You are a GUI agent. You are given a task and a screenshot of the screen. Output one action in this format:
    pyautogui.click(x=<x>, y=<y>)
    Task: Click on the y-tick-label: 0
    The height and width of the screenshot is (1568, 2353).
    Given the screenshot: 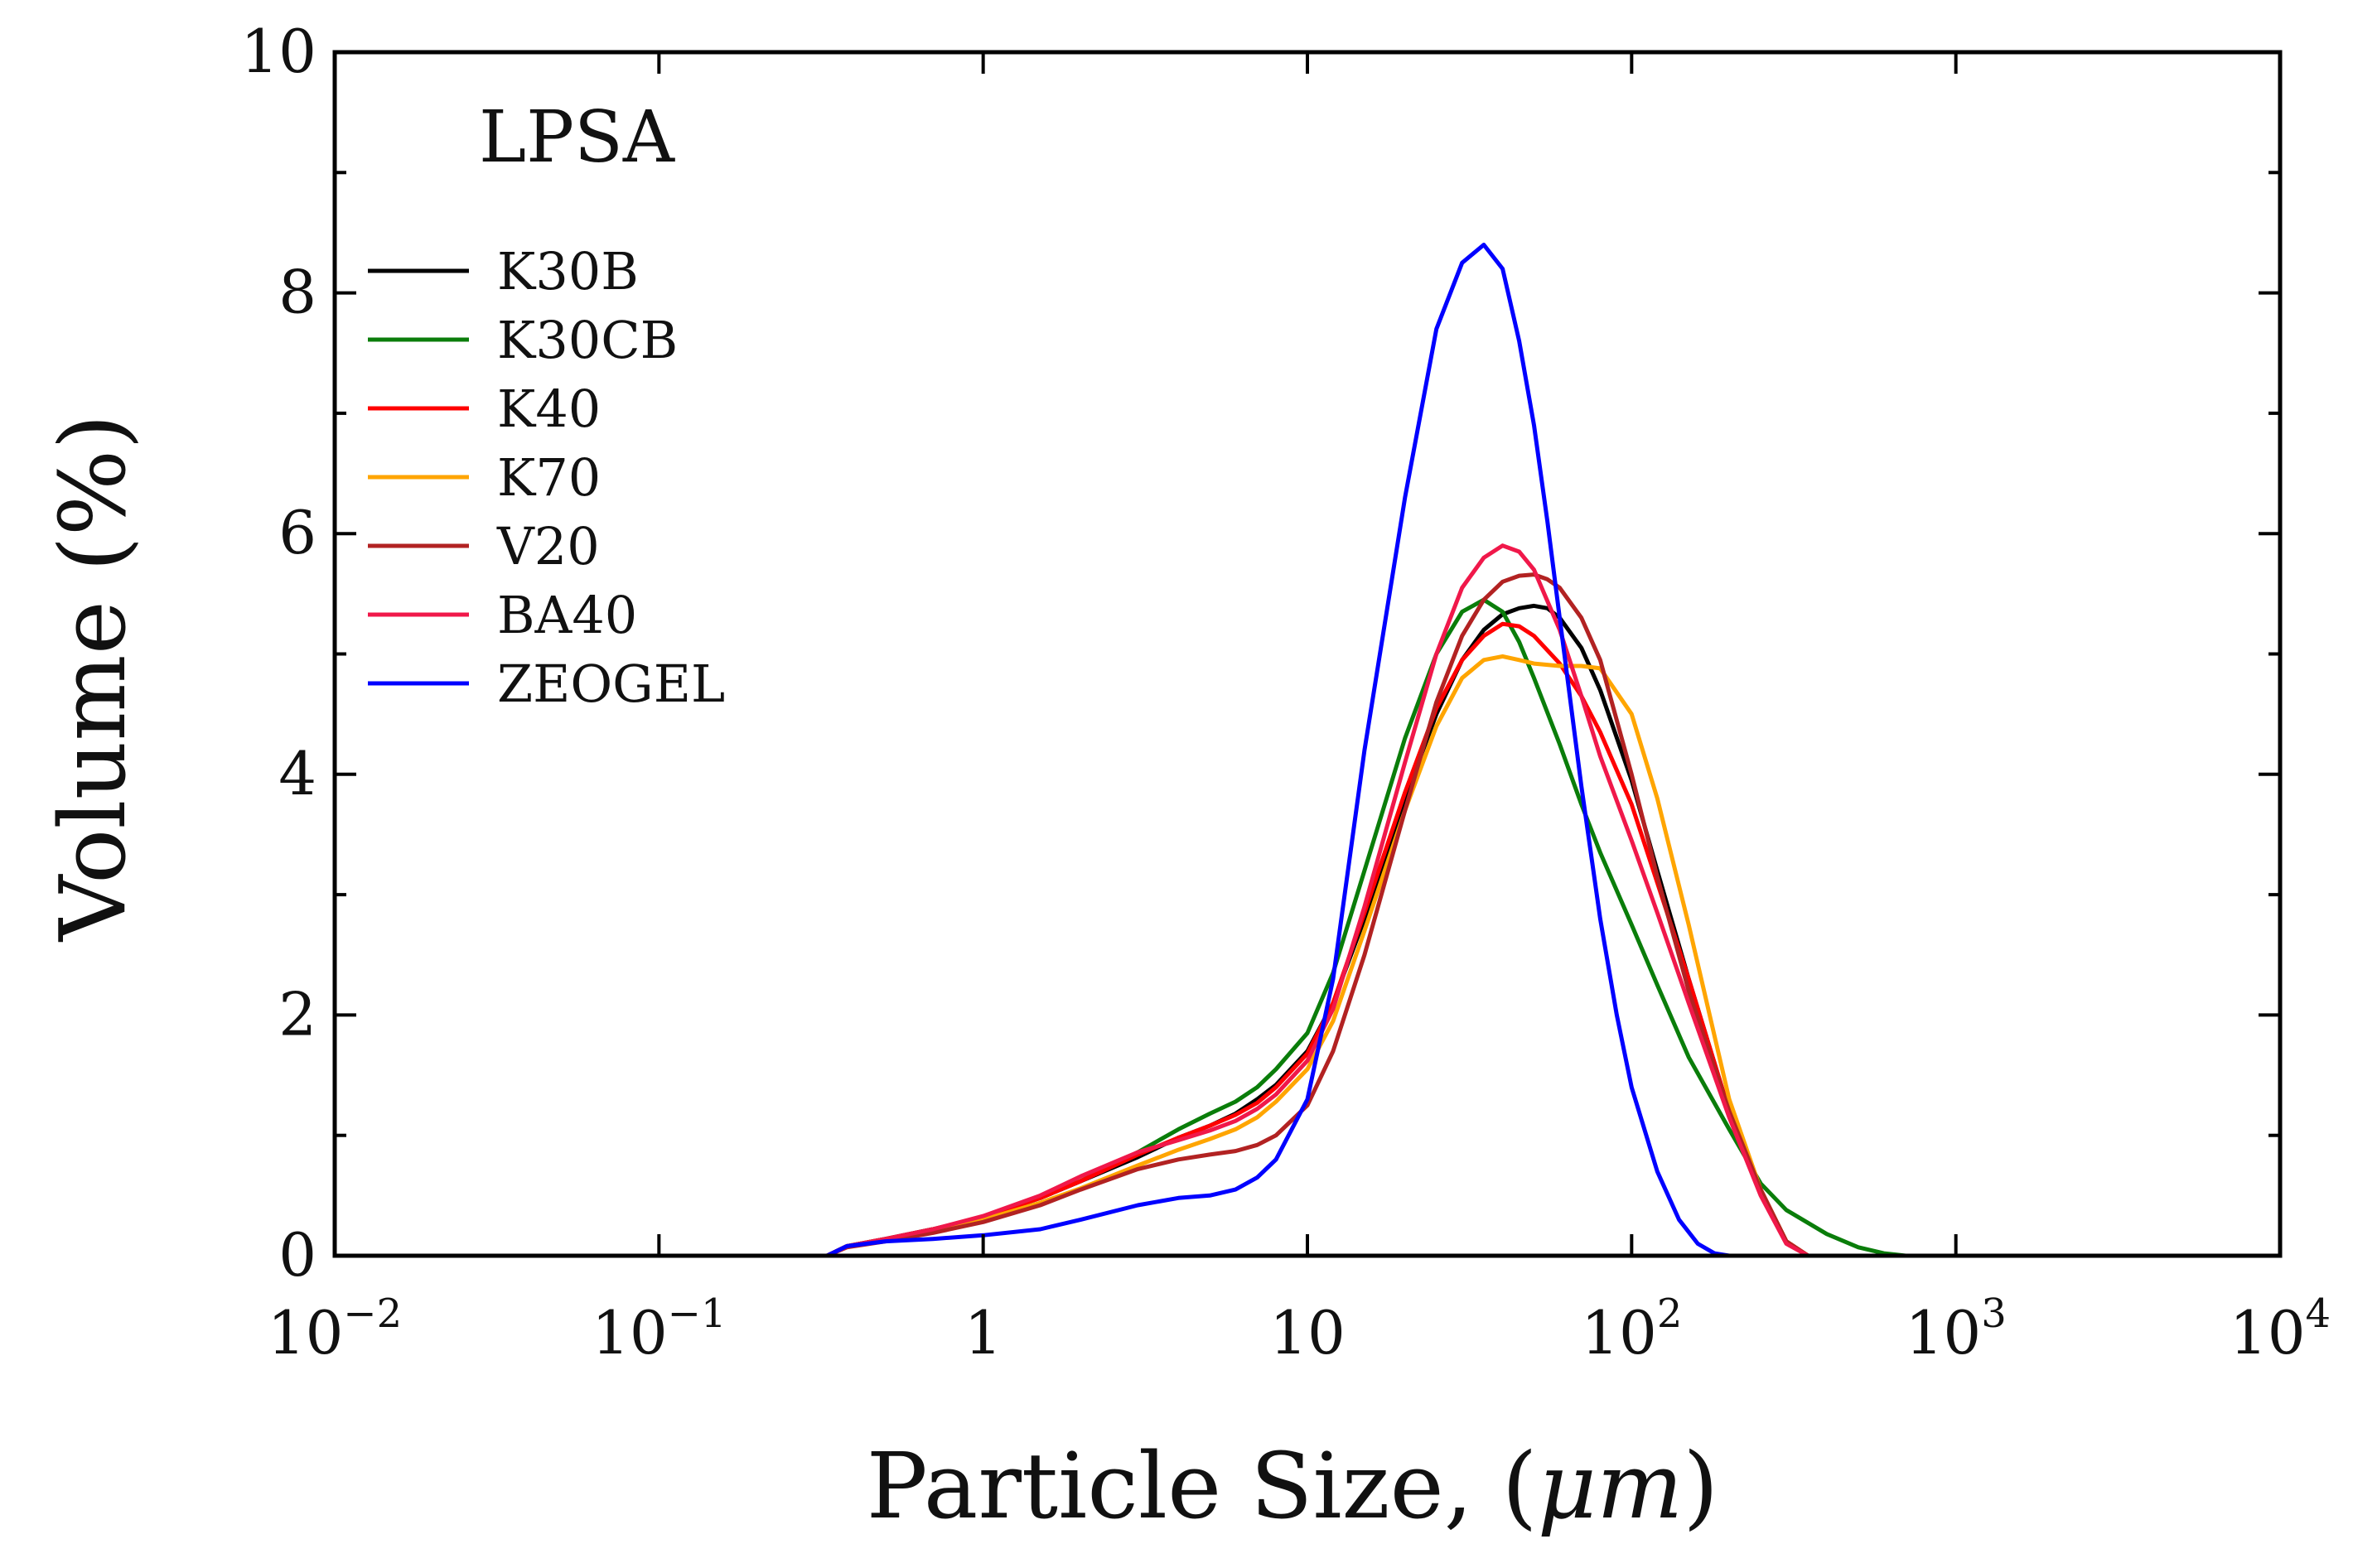 What is the action you would take?
    pyautogui.click(x=297, y=1255)
    